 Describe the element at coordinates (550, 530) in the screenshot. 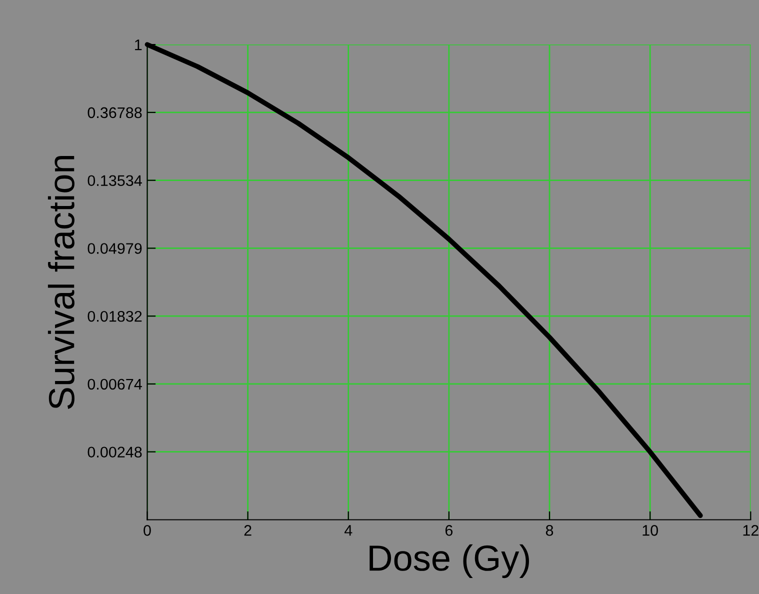

I see `x-tick-label: 8` at that location.